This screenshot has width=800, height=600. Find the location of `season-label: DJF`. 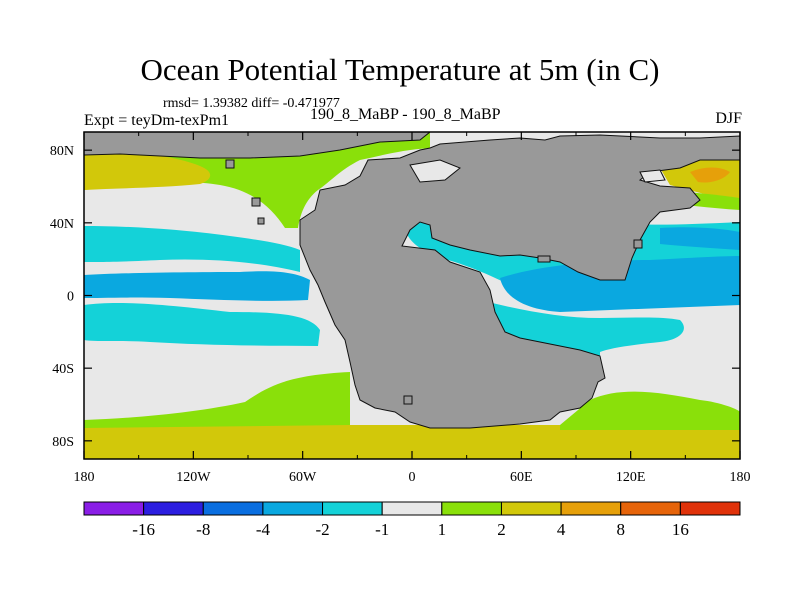

season-label: DJF is located at coordinates (728, 118).